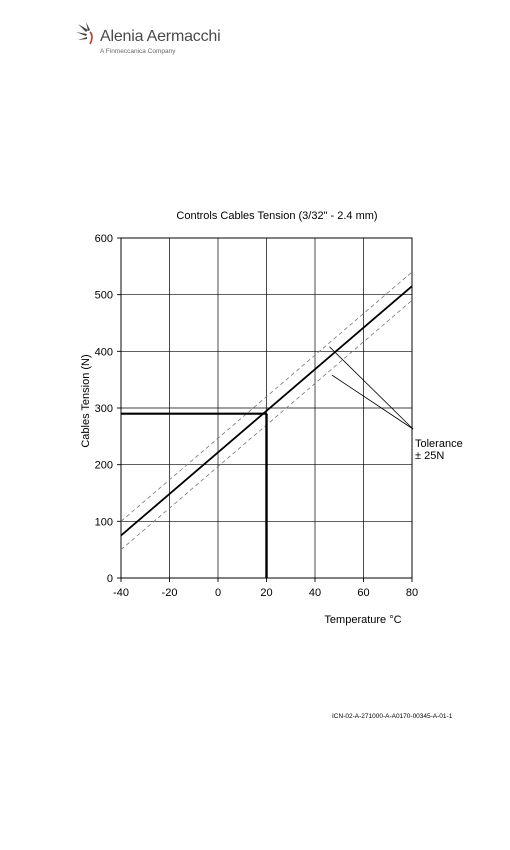  Describe the element at coordinates (363, 593) in the screenshot. I see `x-tick-label: 60` at that location.